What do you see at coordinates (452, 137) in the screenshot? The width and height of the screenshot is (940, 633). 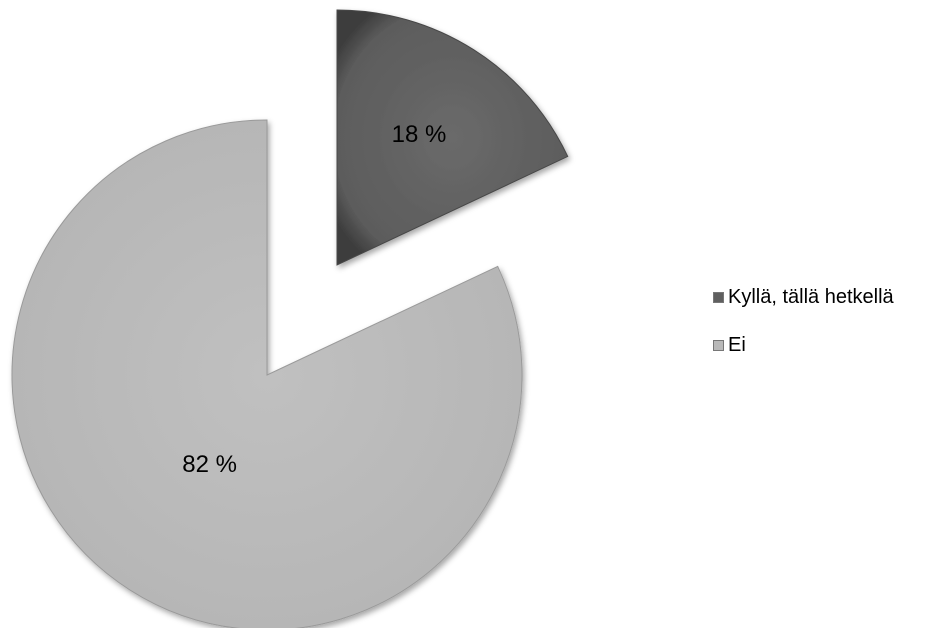 I see `pie-slice-kylla` at bounding box center [452, 137].